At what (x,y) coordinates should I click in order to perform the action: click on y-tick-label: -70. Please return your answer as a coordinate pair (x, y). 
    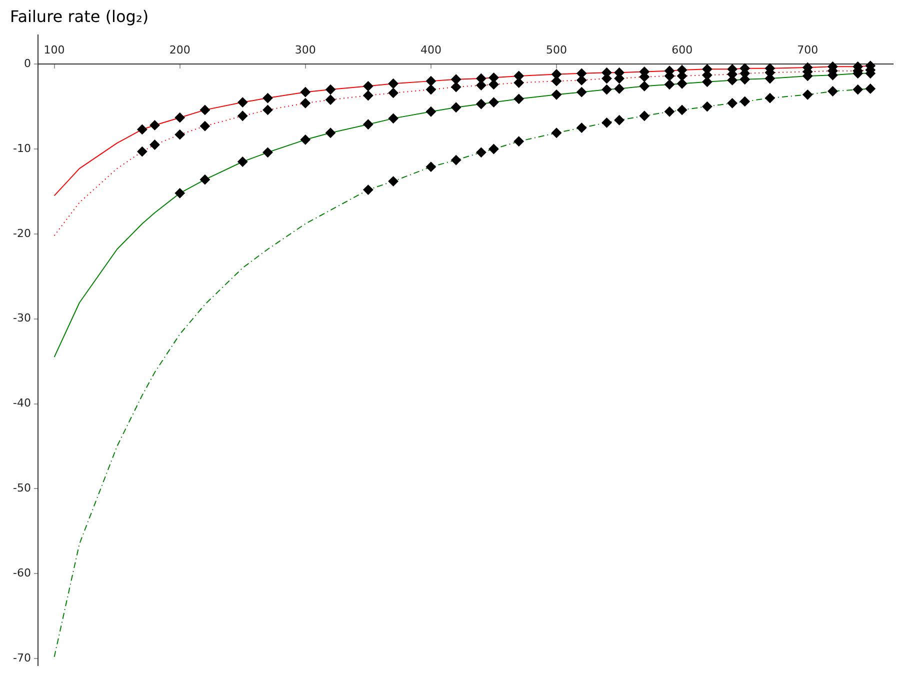
    Looking at the image, I should click on (22, 657).